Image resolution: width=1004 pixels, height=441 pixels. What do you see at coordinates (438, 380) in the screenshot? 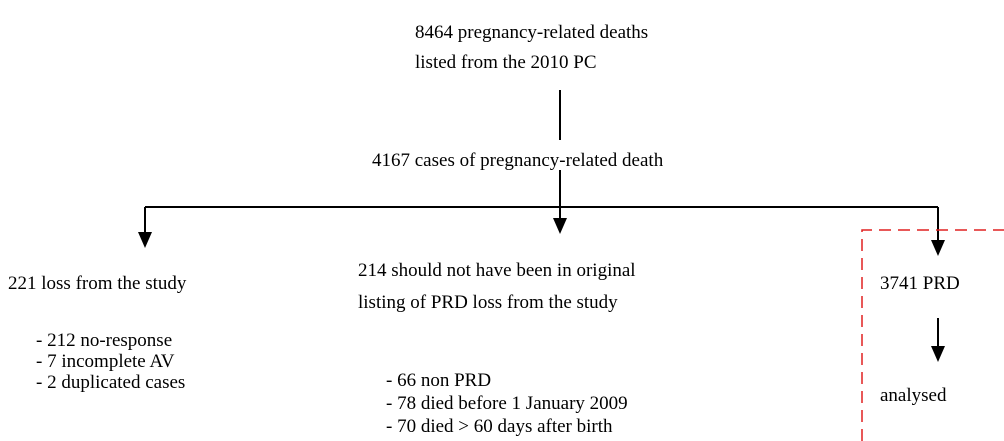
I see `list-item: - 66 non PRD` at bounding box center [438, 380].